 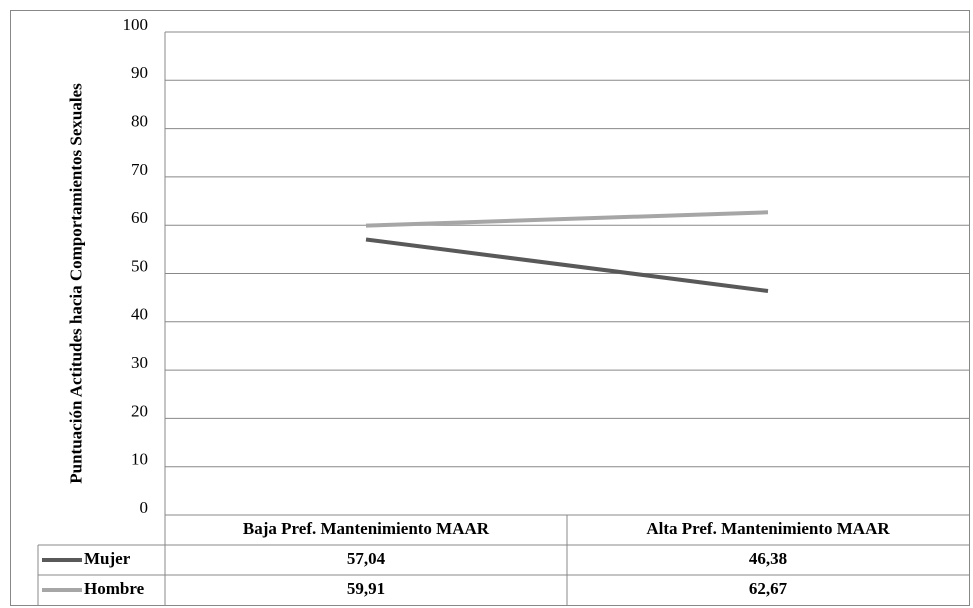 What do you see at coordinates (366, 558) in the screenshot?
I see `data-label: 57,04` at bounding box center [366, 558].